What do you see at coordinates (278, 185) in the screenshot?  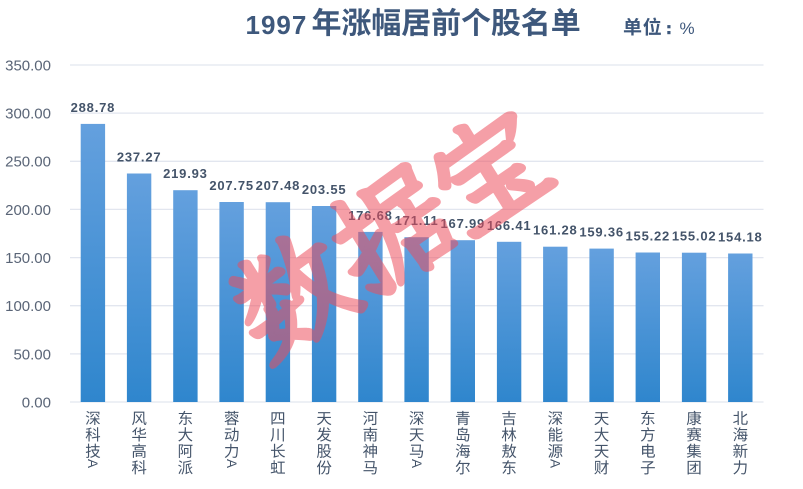 I see `svg-text: 207.48` at bounding box center [278, 185].